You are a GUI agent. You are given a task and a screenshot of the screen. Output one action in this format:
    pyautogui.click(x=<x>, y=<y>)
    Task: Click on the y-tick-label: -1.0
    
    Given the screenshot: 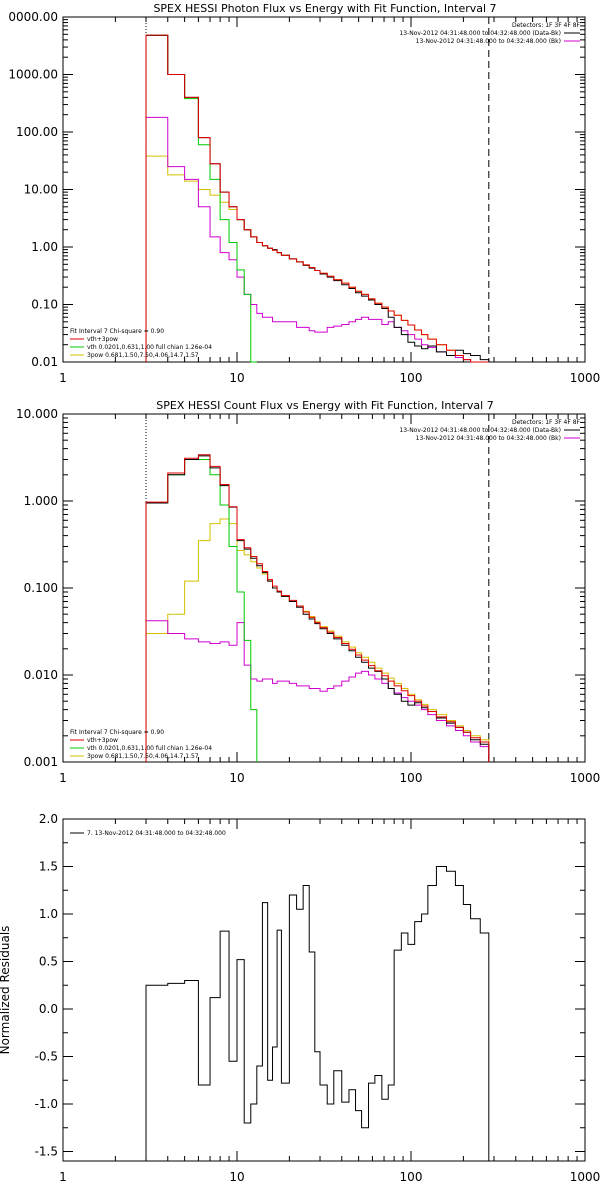 What is the action you would take?
    pyautogui.click(x=46, y=1104)
    